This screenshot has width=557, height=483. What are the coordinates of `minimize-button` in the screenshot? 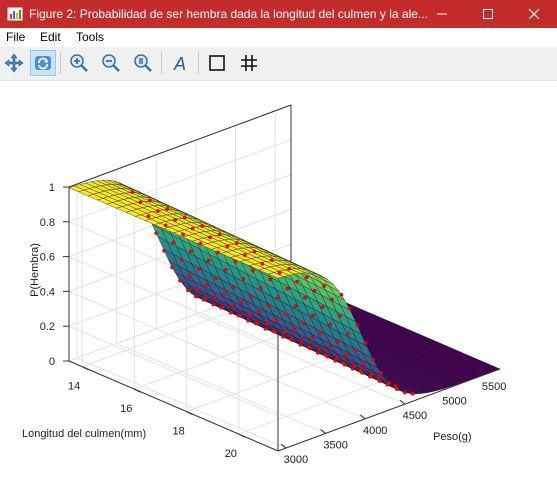 It's located at (442, 14).